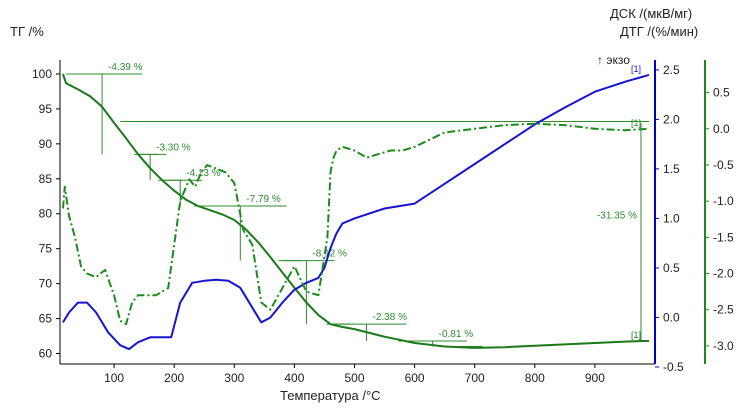 This screenshot has width=752, height=413. I want to click on annotation-label: -2.38 %, so click(390, 317).